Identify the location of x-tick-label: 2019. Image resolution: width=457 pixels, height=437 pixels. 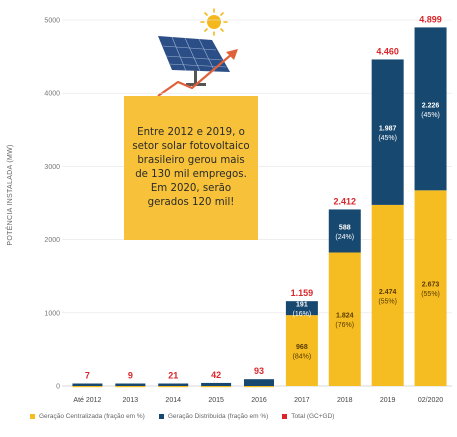
(388, 400).